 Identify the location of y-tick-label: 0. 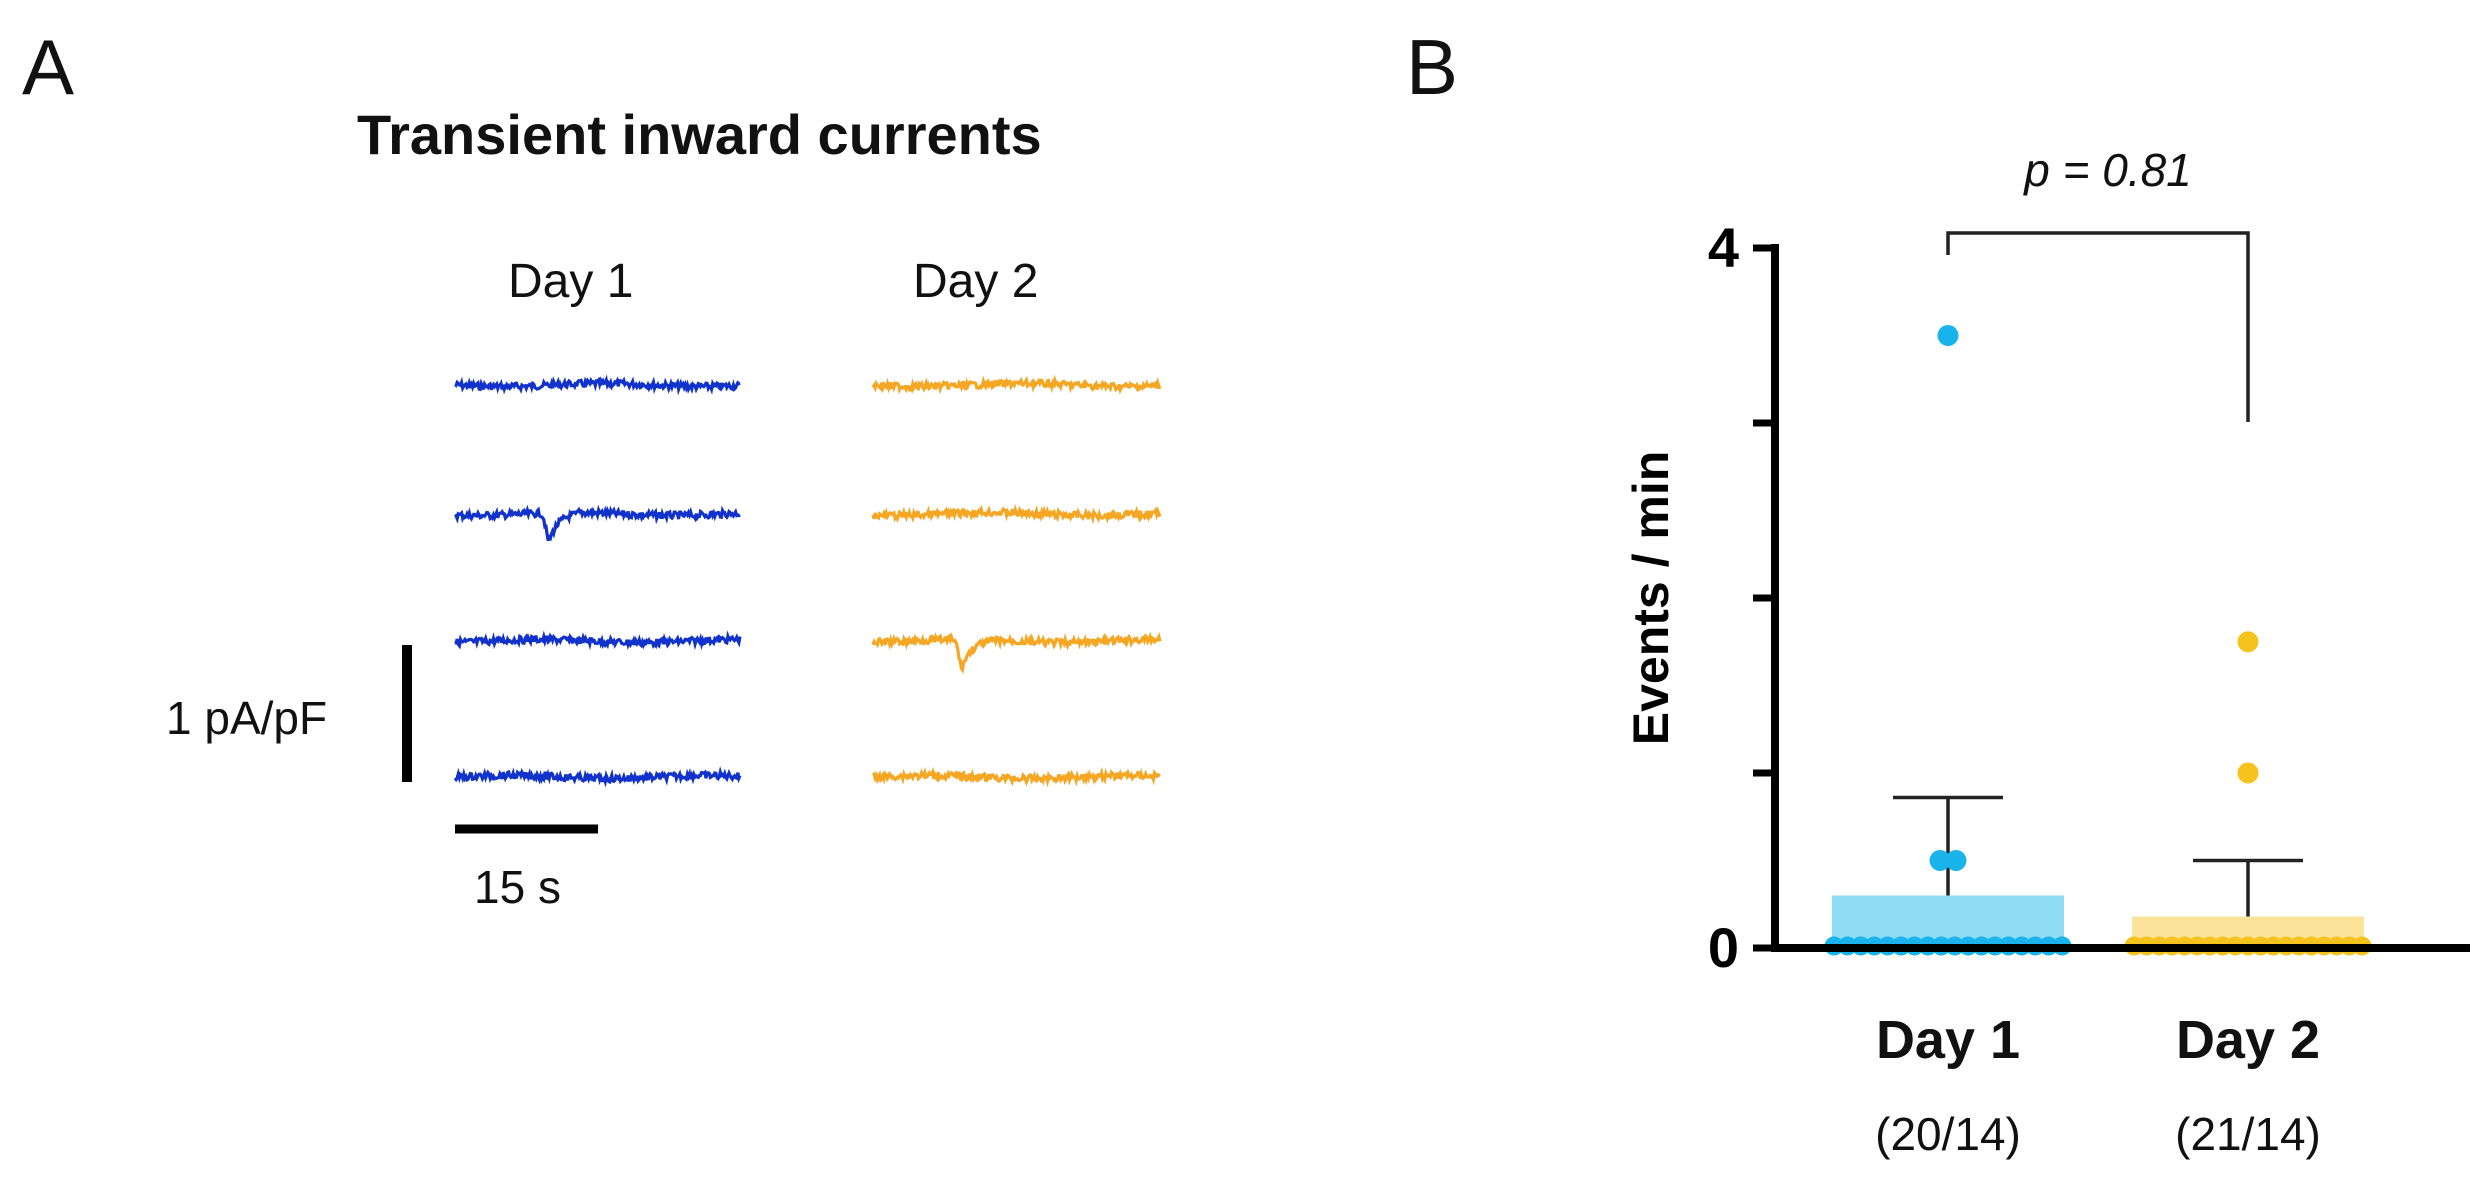
(1723, 947).